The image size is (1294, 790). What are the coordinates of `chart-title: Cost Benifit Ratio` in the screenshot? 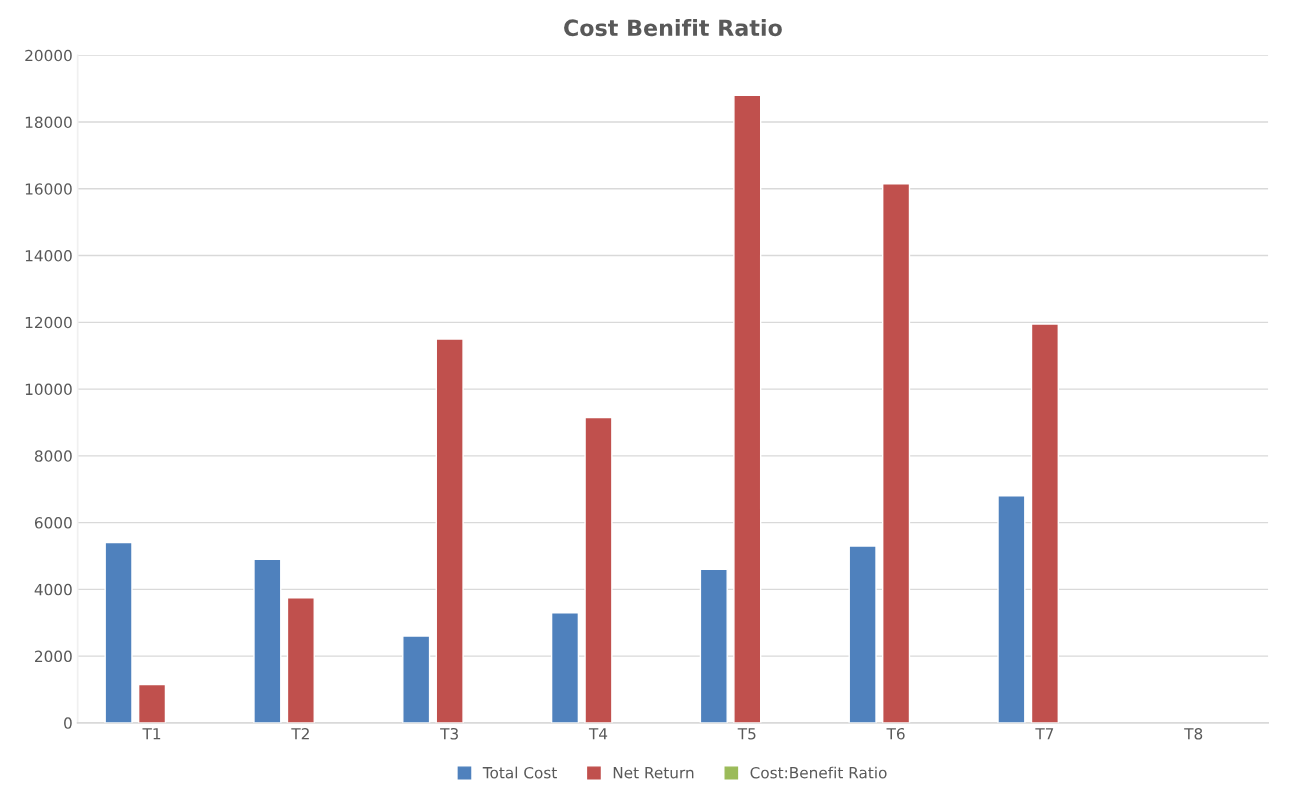 It's located at (673, 27).